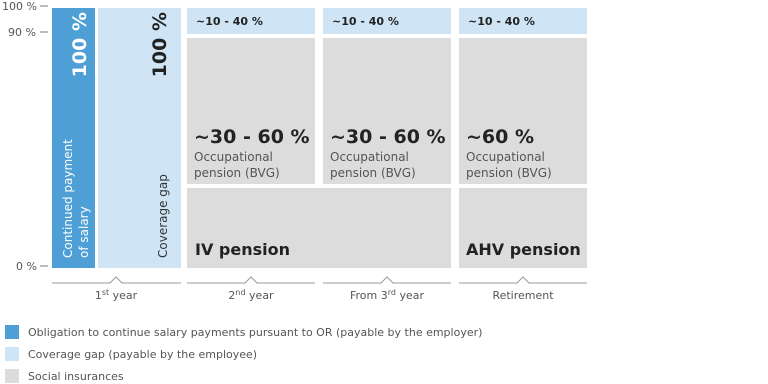  I want to click on iv-block, so click(319, 228).